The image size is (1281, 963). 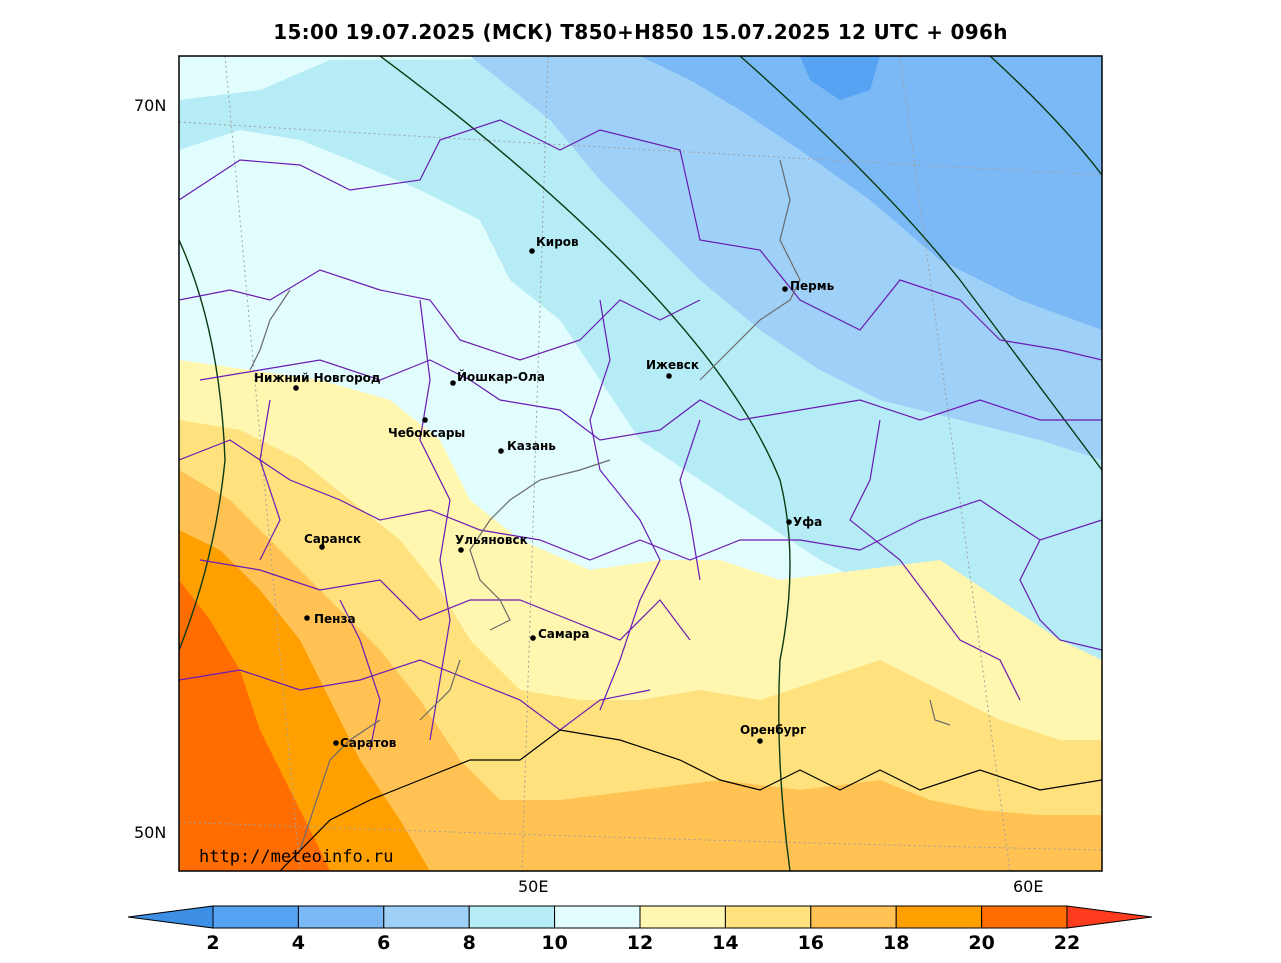 I want to click on city-perm: Пермь, so click(x=808, y=286).